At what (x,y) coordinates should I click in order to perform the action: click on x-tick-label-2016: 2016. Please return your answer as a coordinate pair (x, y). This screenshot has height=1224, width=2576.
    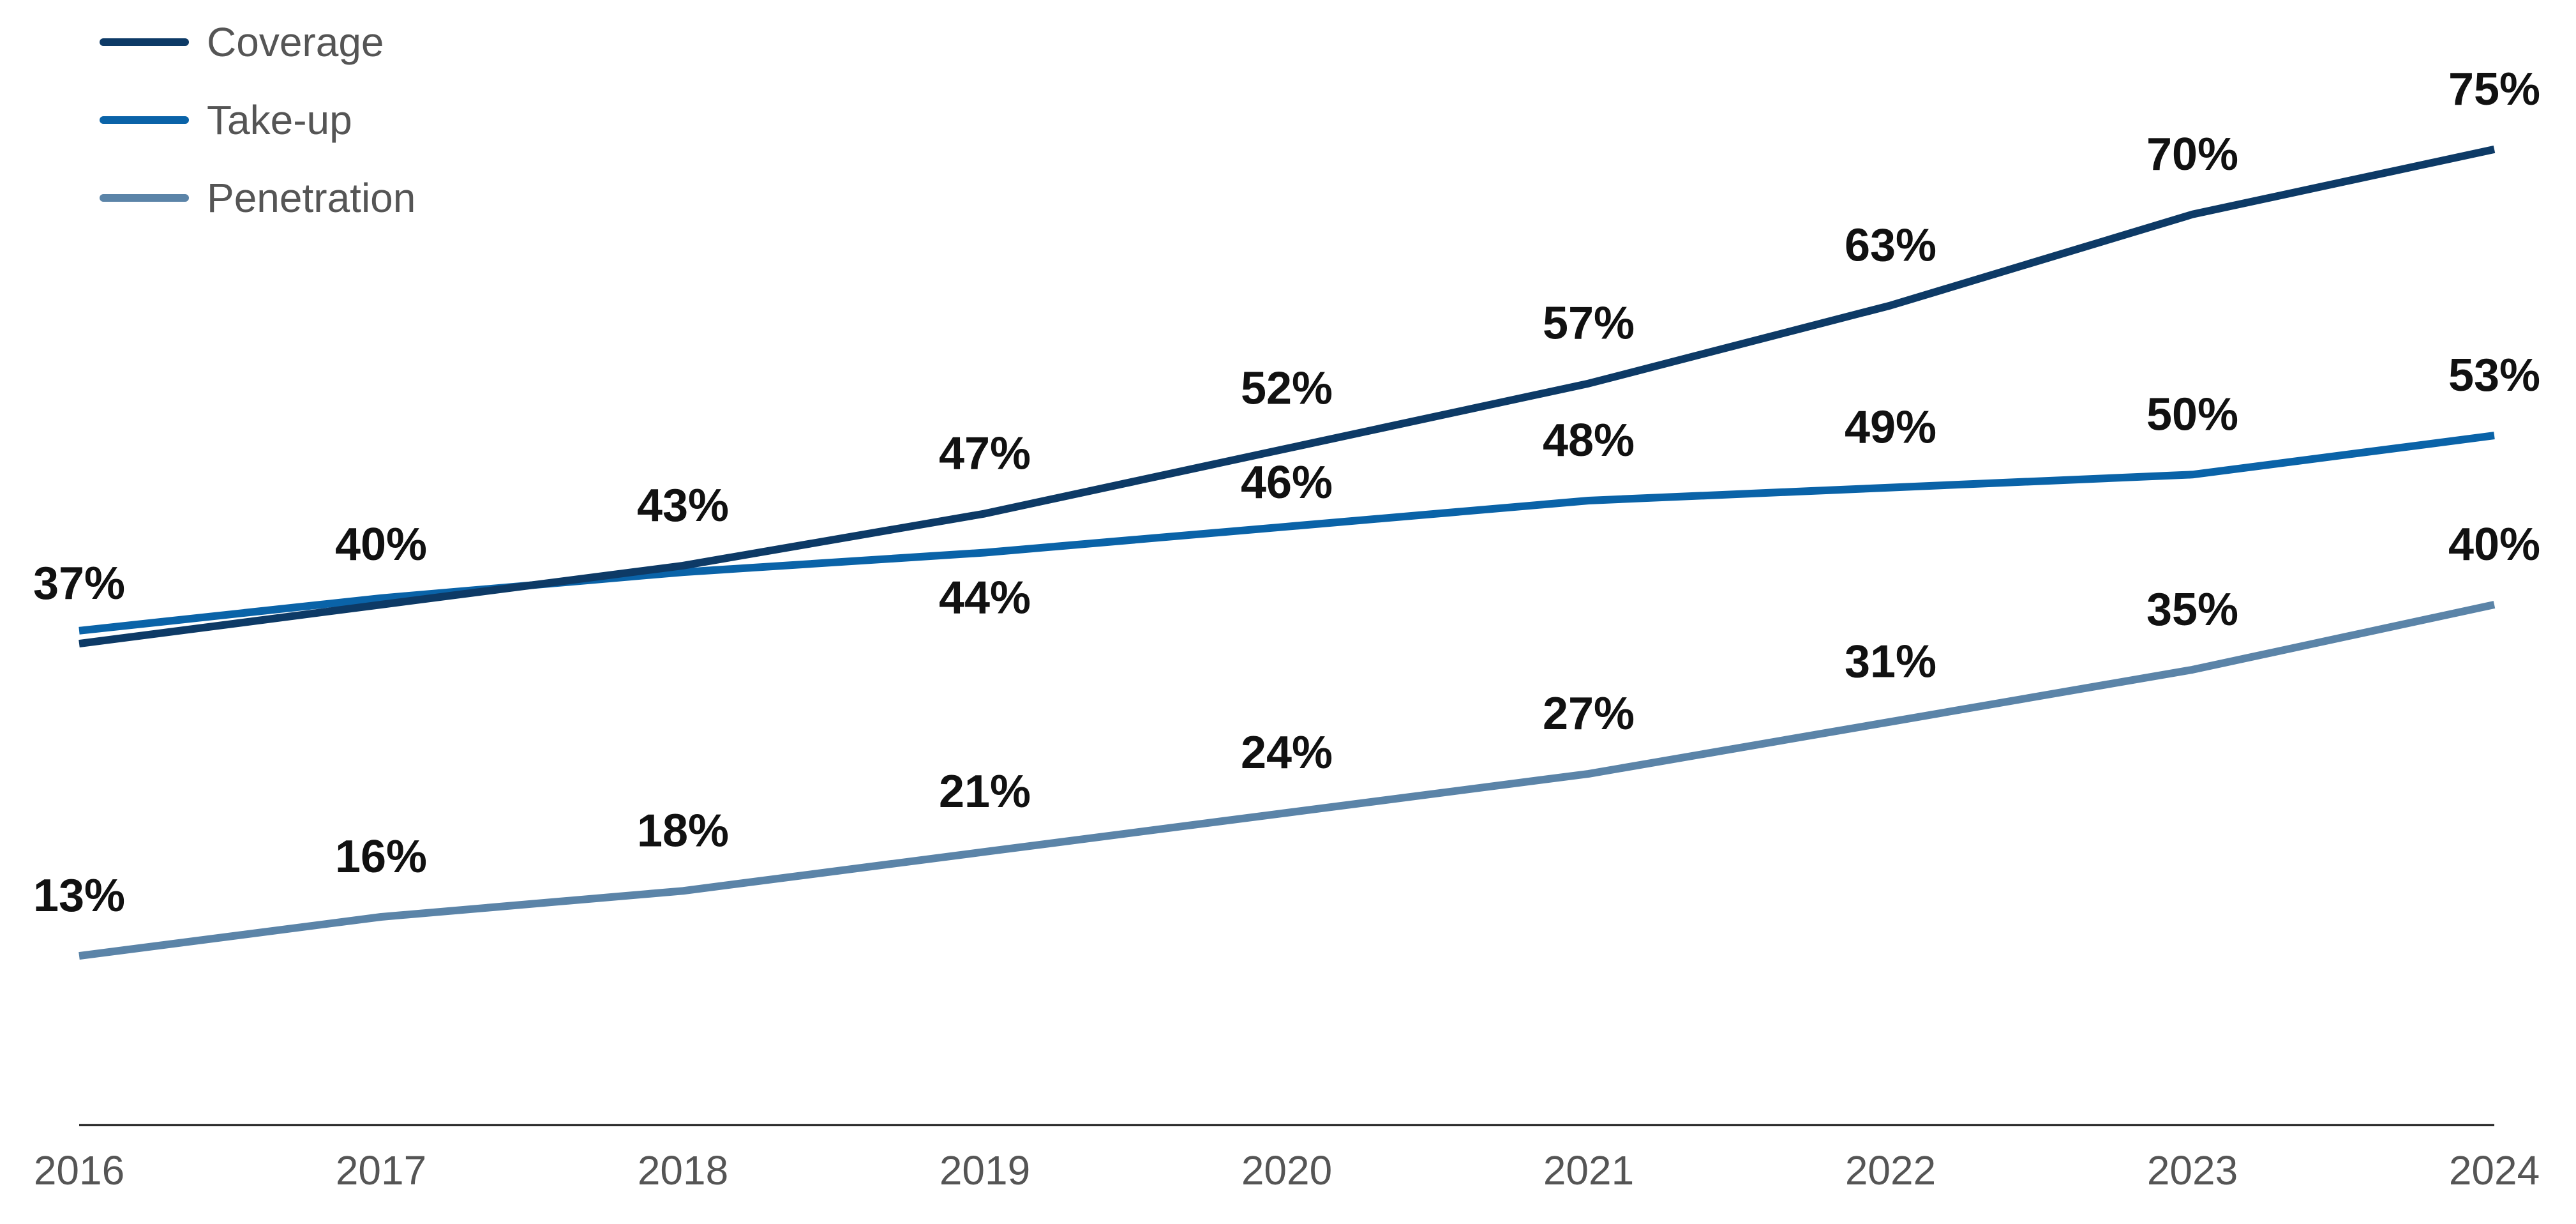
    Looking at the image, I should click on (79, 1170).